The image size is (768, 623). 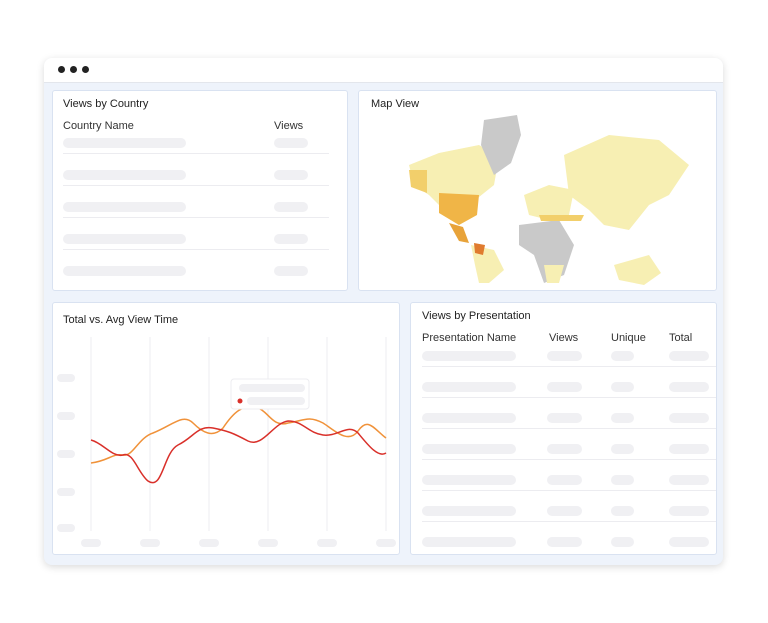 What do you see at coordinates (238, 435) in the screenshot?
I see `orange-line` at bounding box center [238, 435].